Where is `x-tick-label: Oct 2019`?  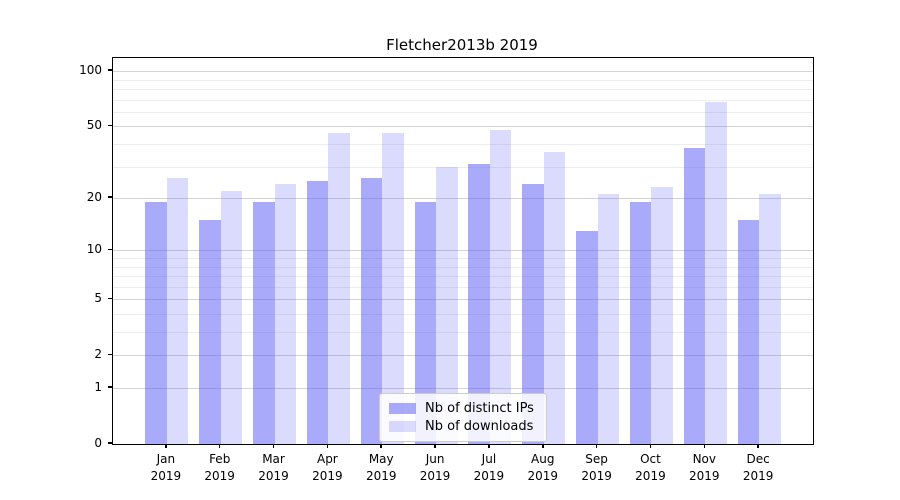
x-tick-label: Oct 2019 is located at coordinates (650, 467).